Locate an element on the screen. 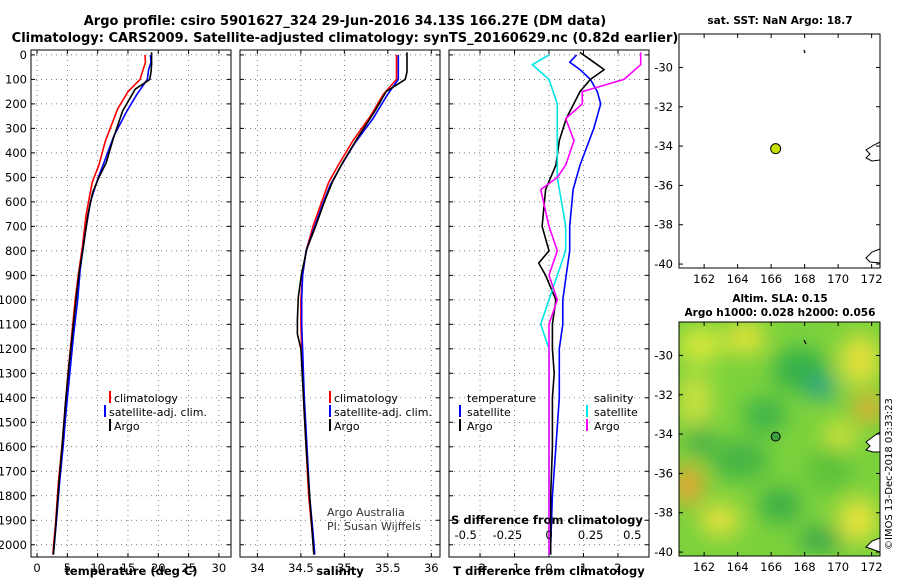 The height and width of the screenshot is (580, 900). sla-map-subtitle: Argo h1000: 0.028 h2000: 0.056 is located at coordinates (780, 313).